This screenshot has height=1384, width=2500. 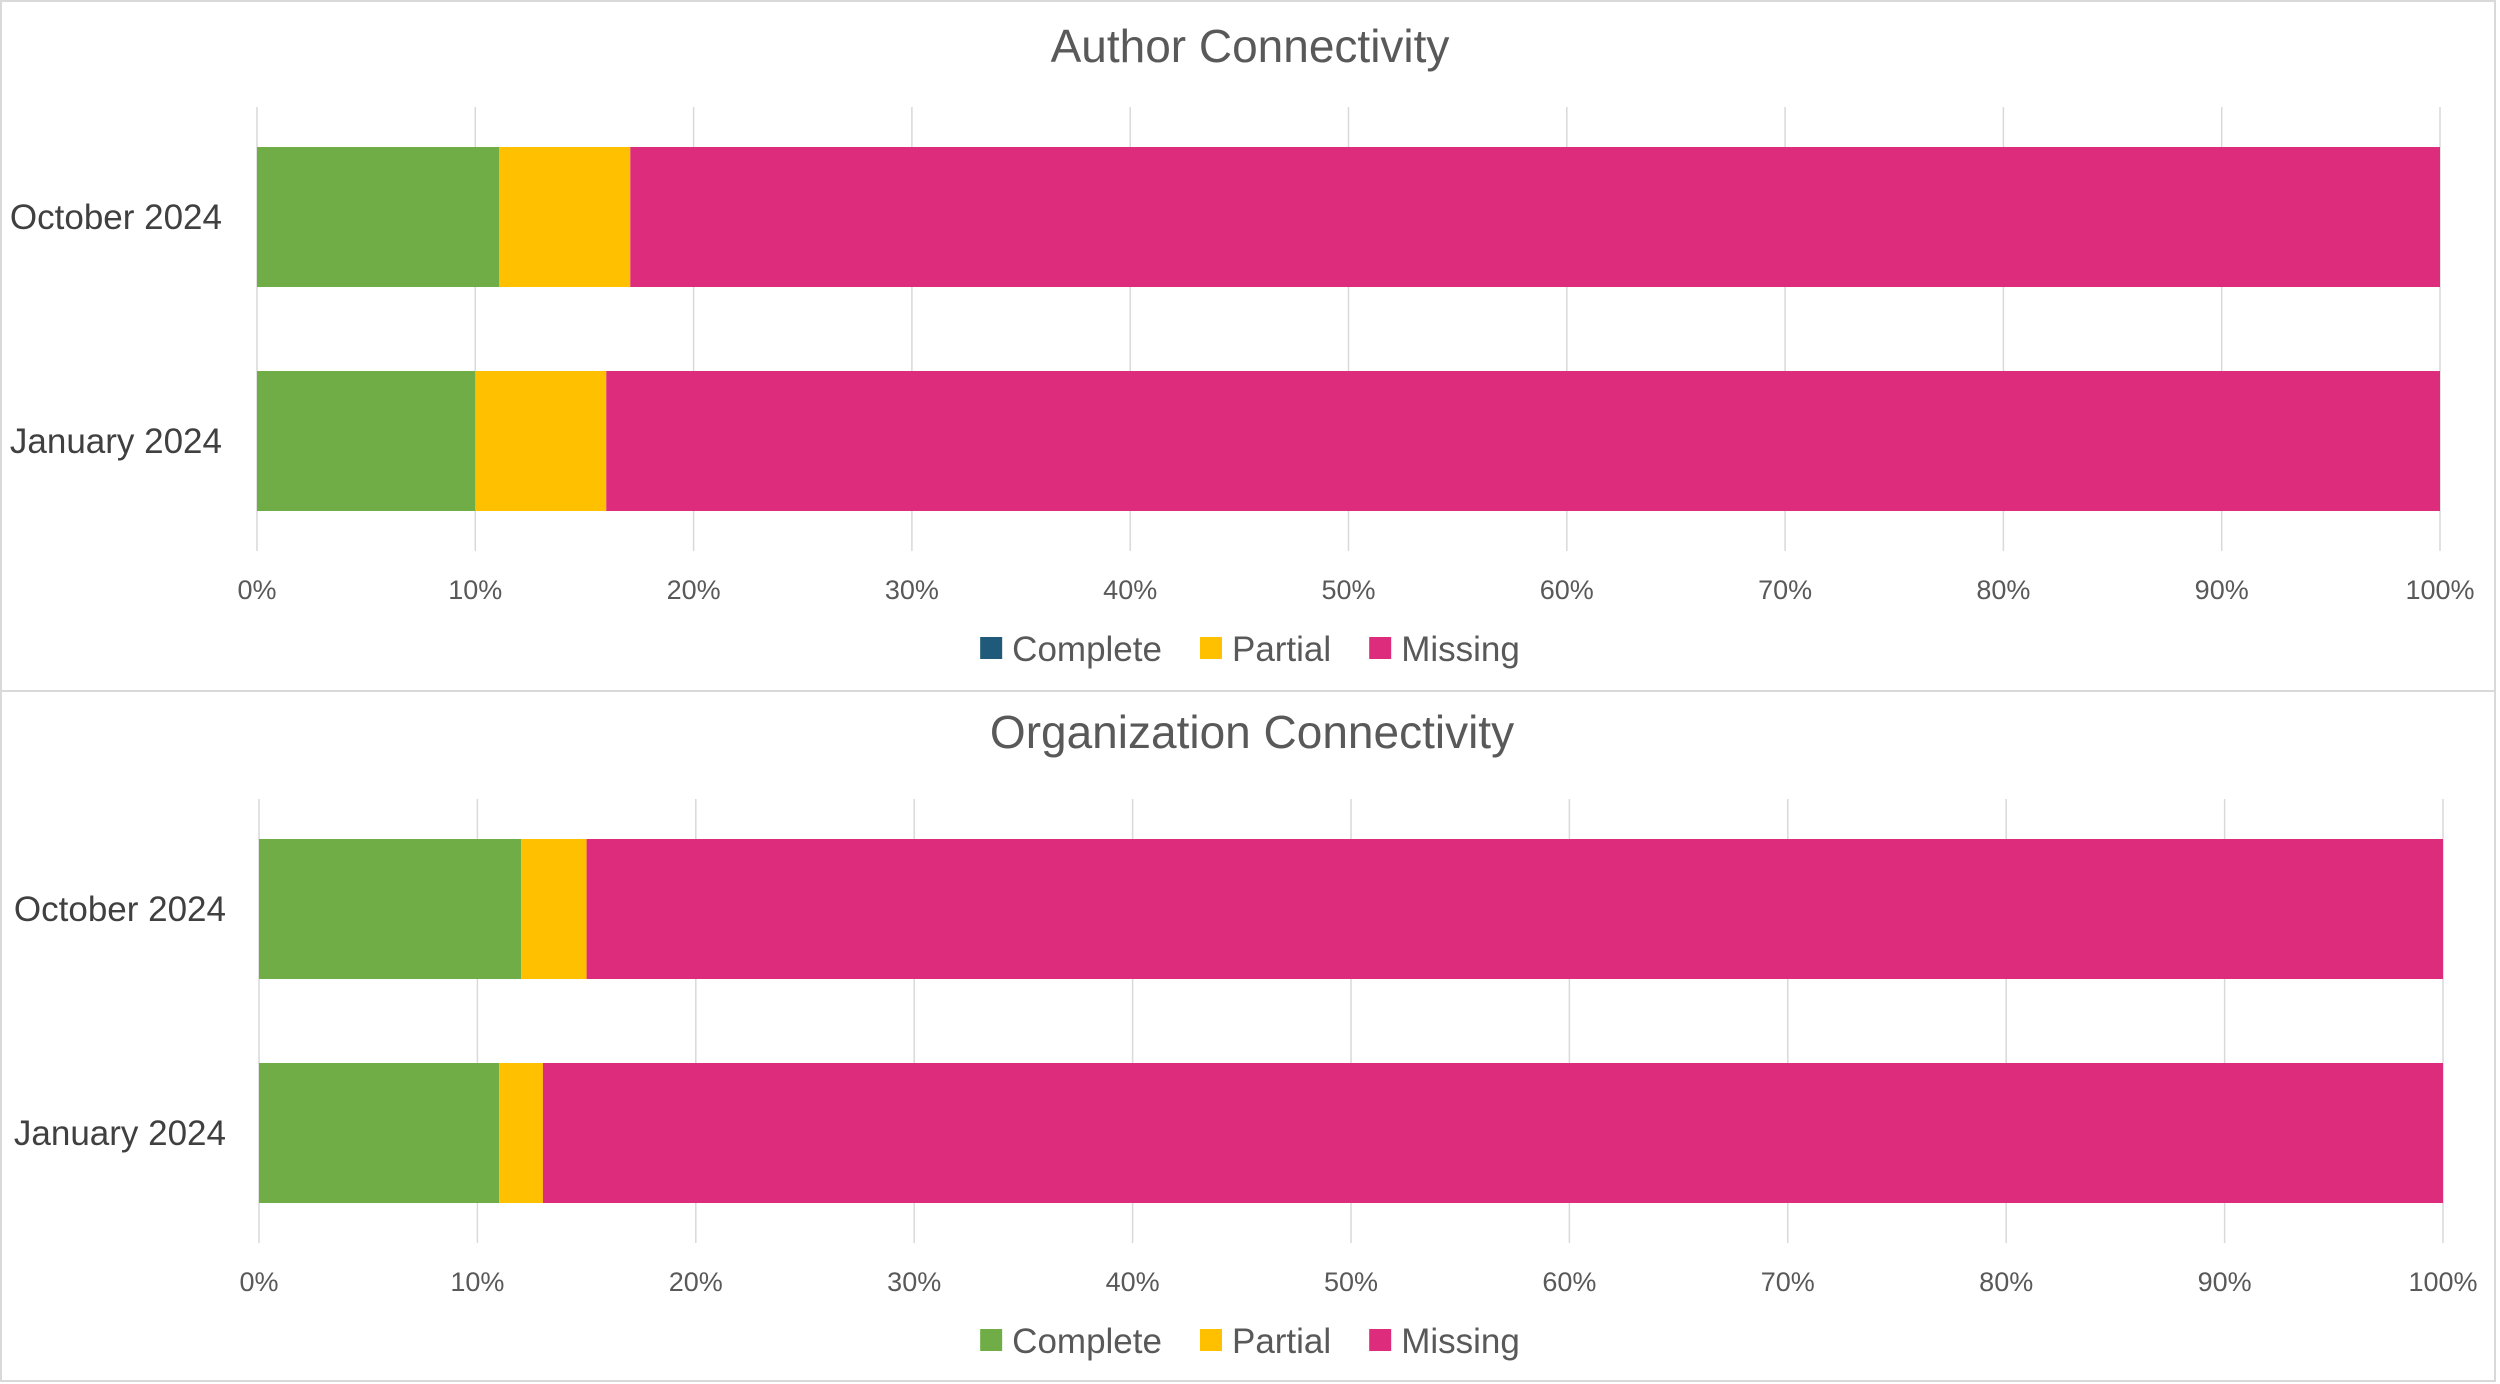 What do you see at coordinates (1252, 732) in the screenshot?
I see `chart-title: Organization Connectivity` at bounding box center [1252, 732].